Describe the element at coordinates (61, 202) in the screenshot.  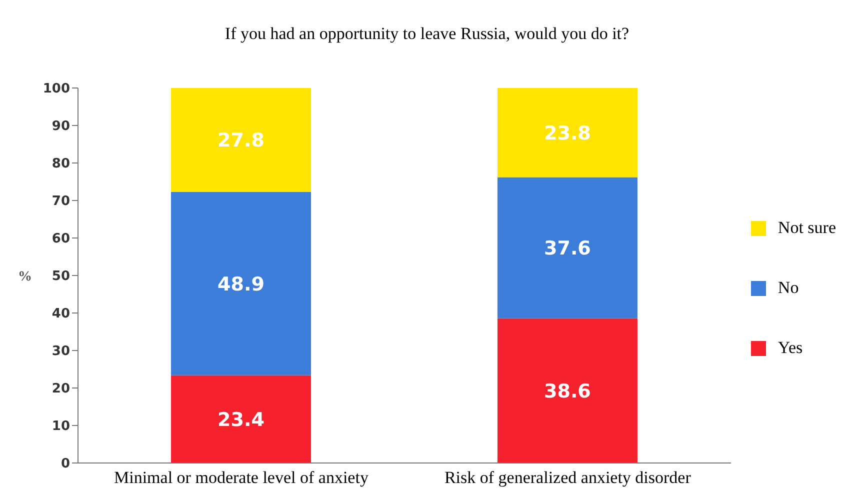
I see `y-tick-label: 70` at that location.